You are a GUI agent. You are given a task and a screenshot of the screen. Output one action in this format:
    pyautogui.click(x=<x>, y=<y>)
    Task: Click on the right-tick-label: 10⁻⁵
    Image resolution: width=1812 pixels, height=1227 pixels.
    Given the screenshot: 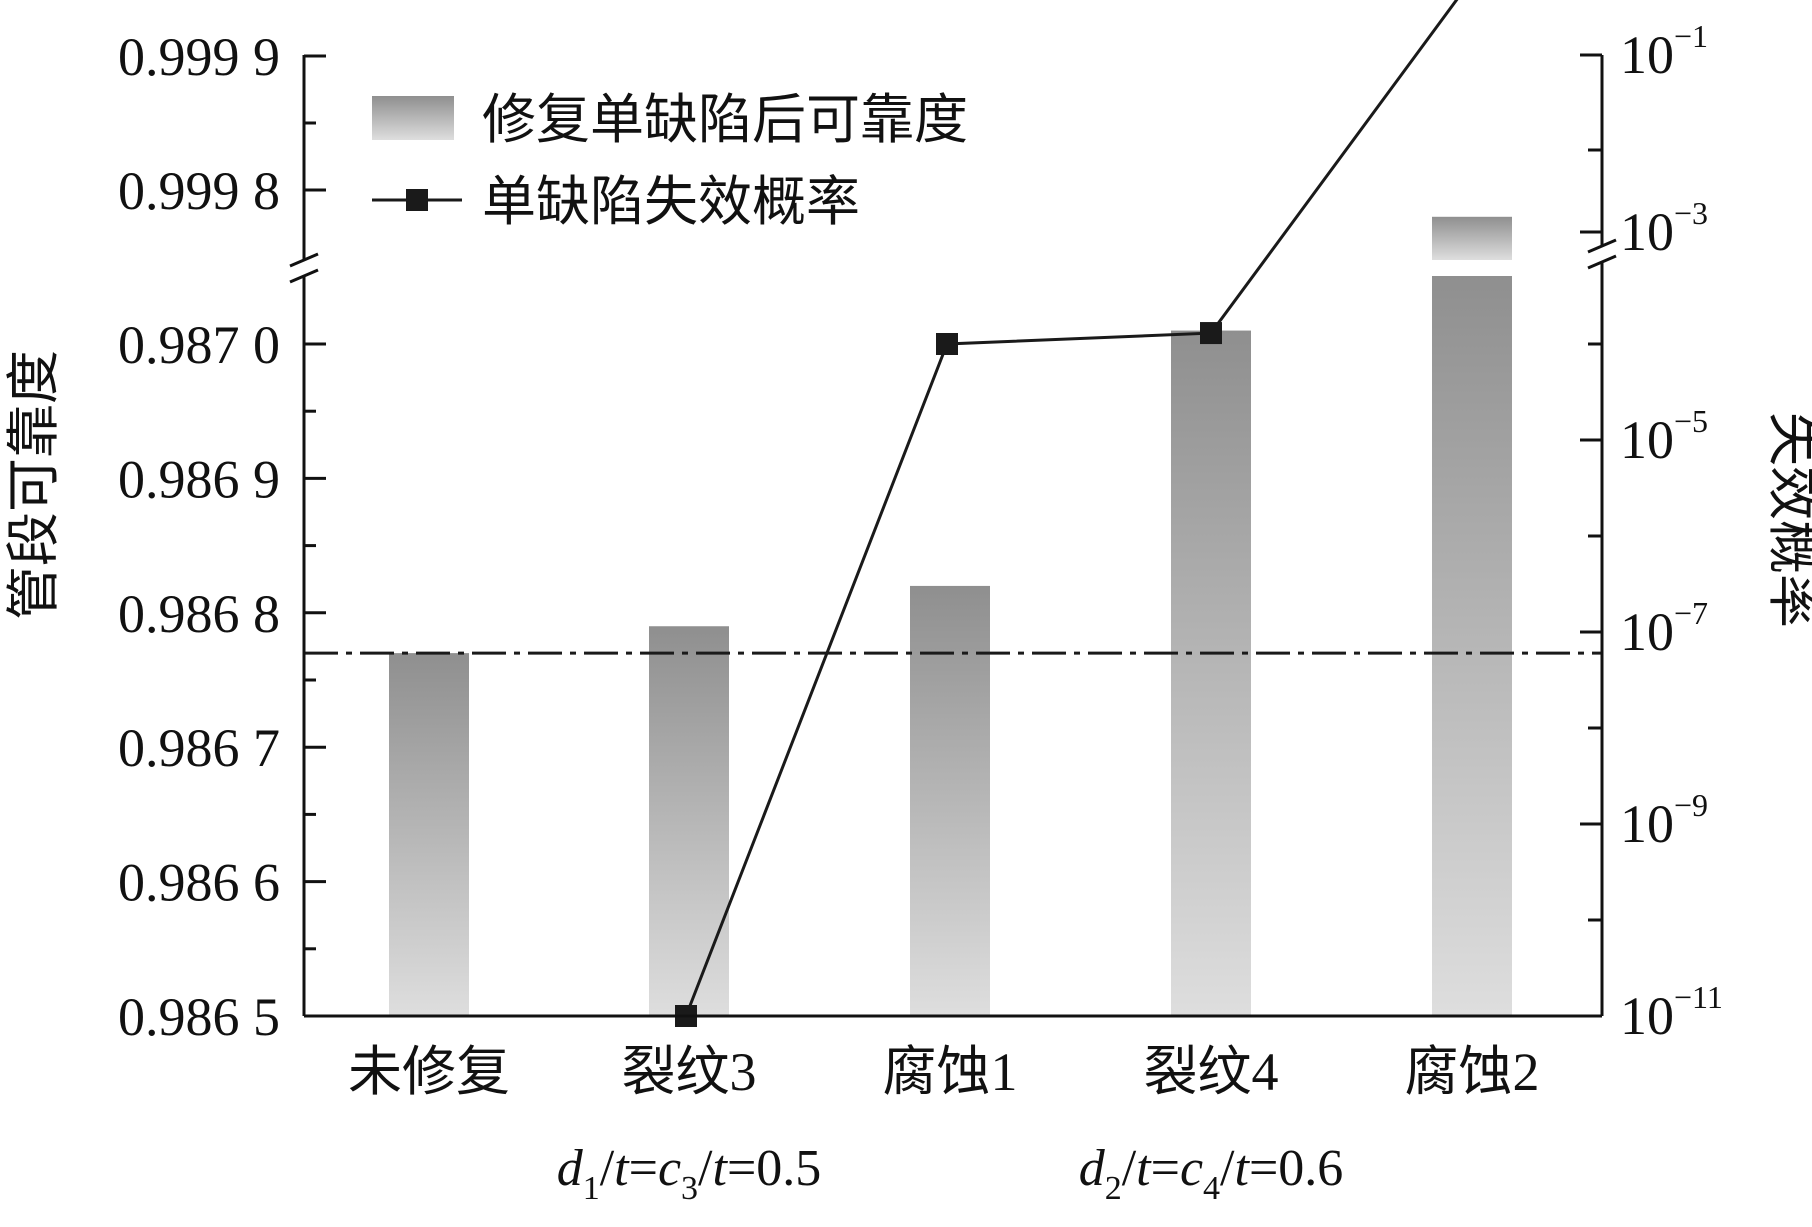 What is the action you would take?
    pyautogui.click(x=1664, y=436)
    